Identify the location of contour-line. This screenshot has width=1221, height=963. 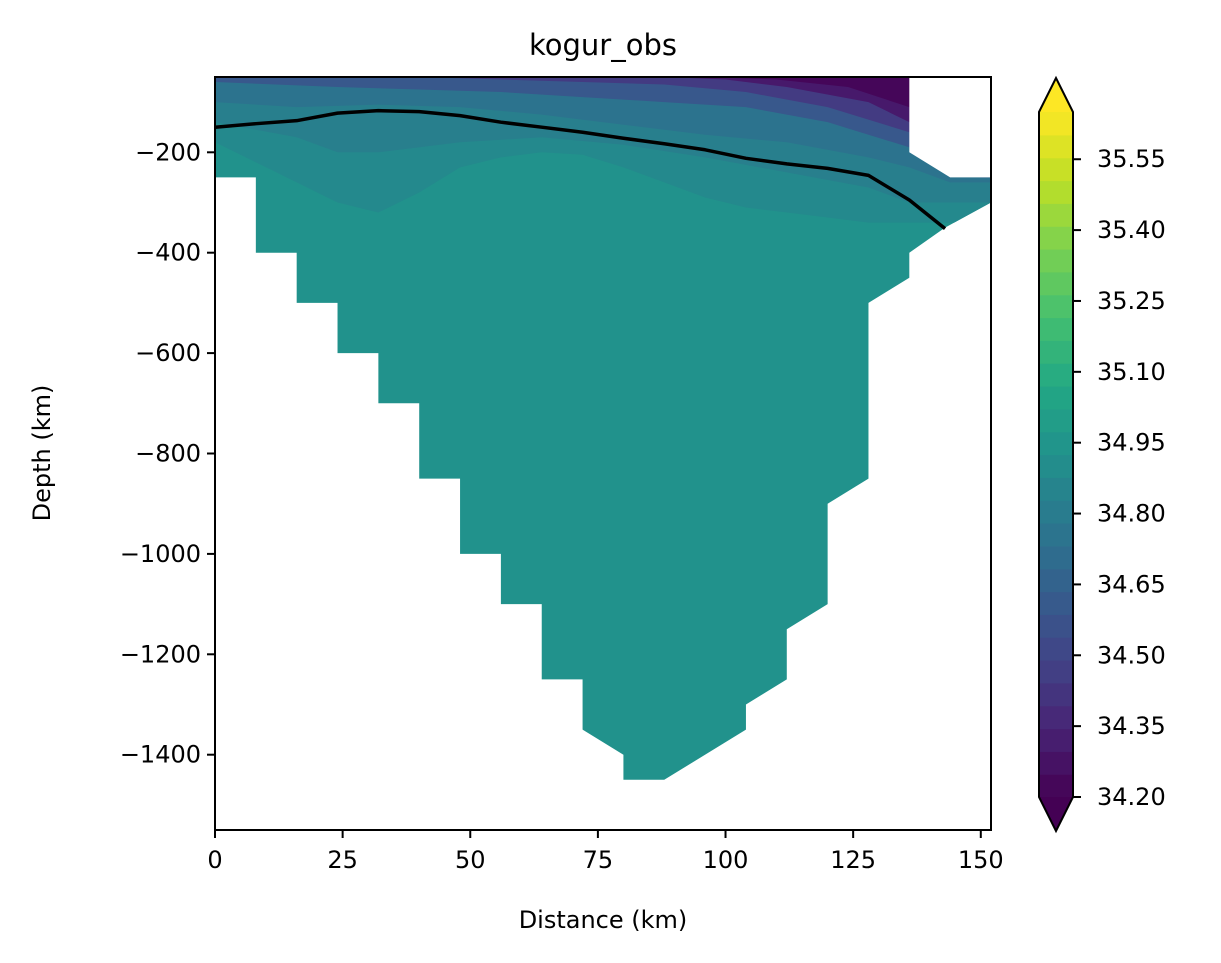
(581, 169).